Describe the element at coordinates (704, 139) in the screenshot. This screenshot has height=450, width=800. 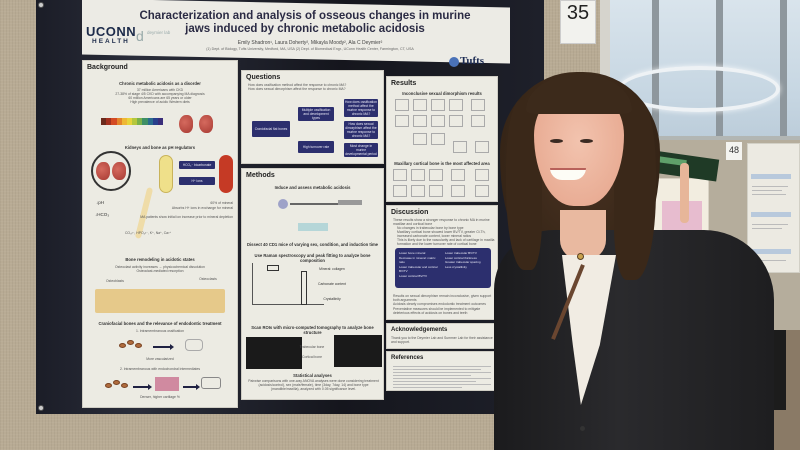
I see `window-sill` at that location.